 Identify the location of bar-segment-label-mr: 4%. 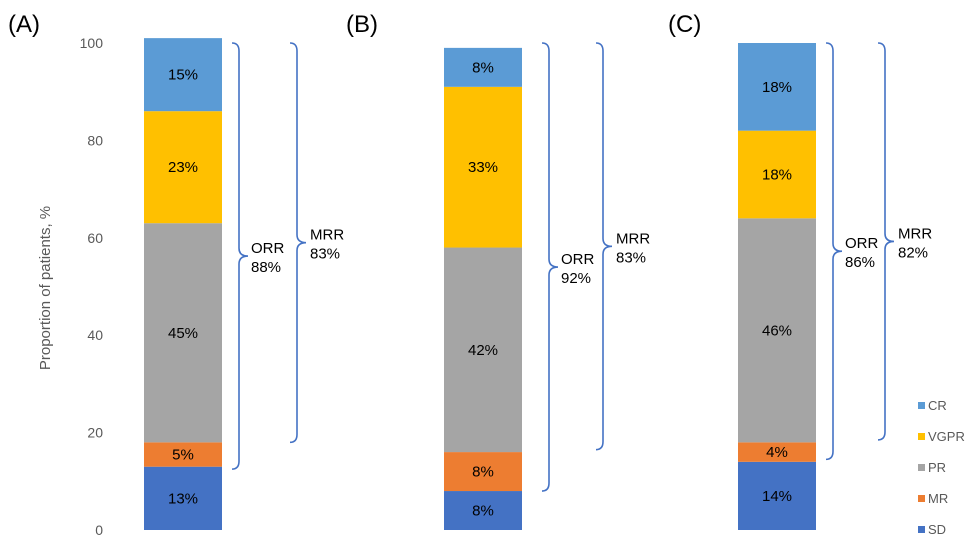
(777, 452).